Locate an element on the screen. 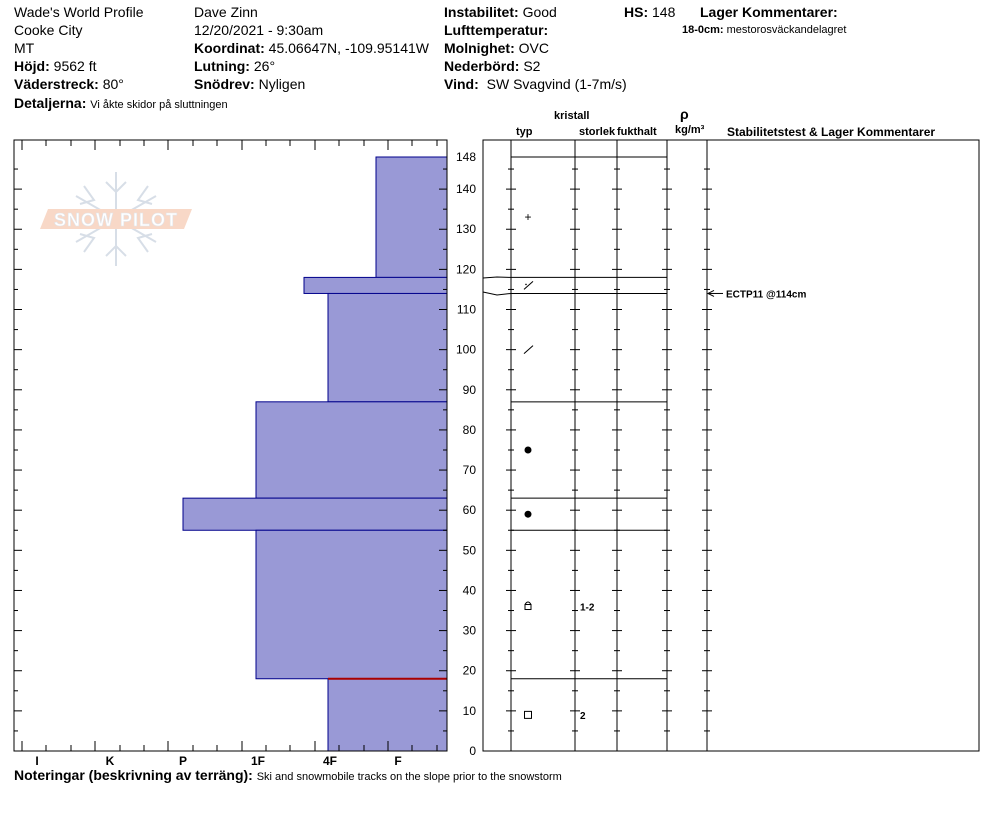 This screenshot has height=840, width=994. cloud-value: OVC is located at coordinates (533, 48).